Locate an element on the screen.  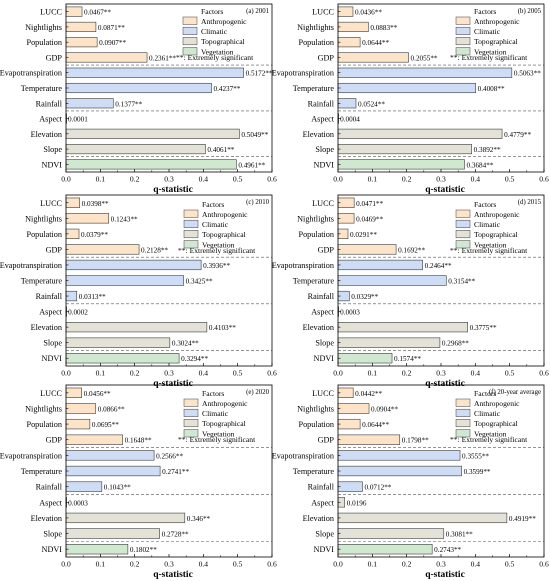
value-label-slope: 0.3024** is located at coordinates (185, 344).